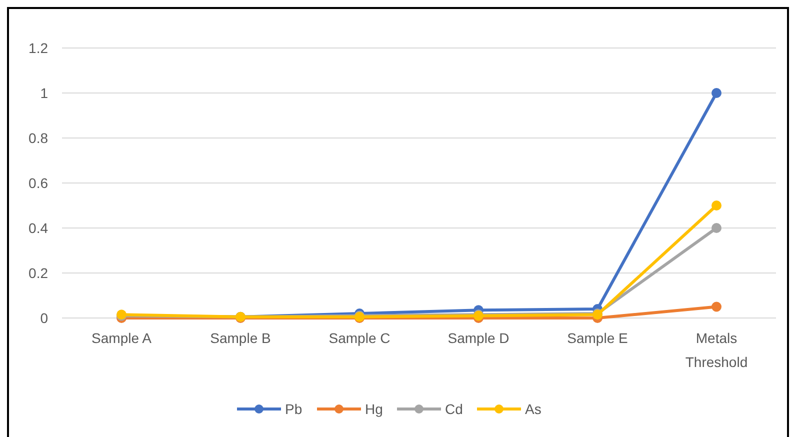 The image size is (794, 437). Describe the element at coordinates (38, 228) in the screenshot. I see `y-tick-label: 0.4` at that location.